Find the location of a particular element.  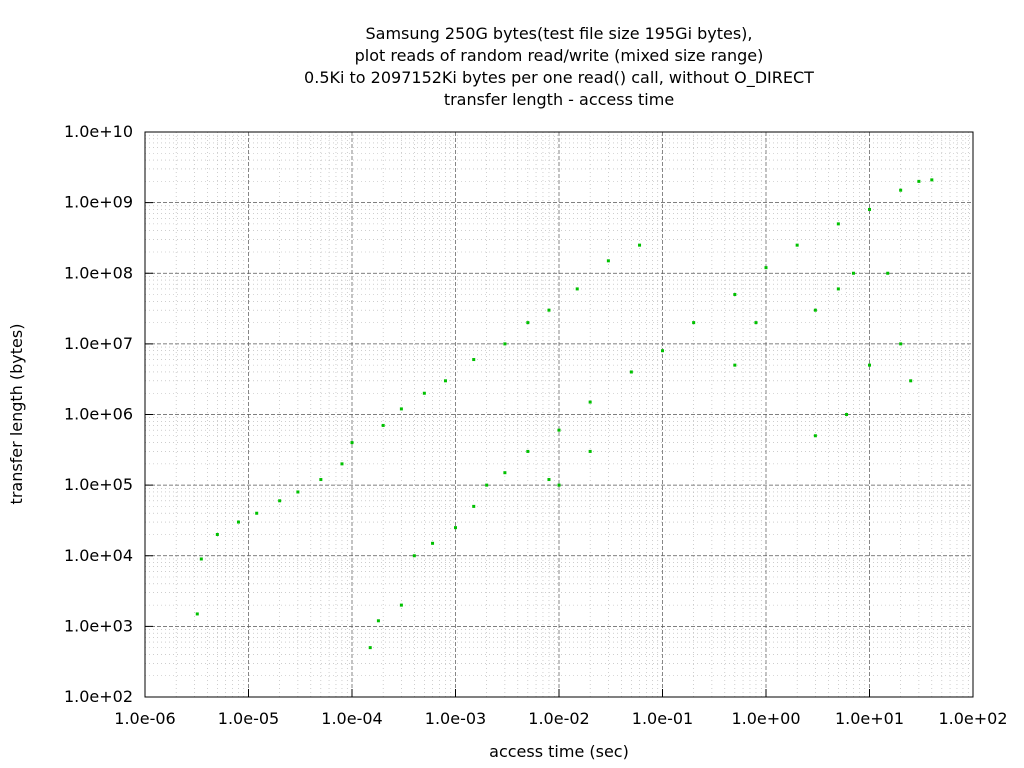

y-tick-label: 1.0e+10 is located at coordinates (98, 131).